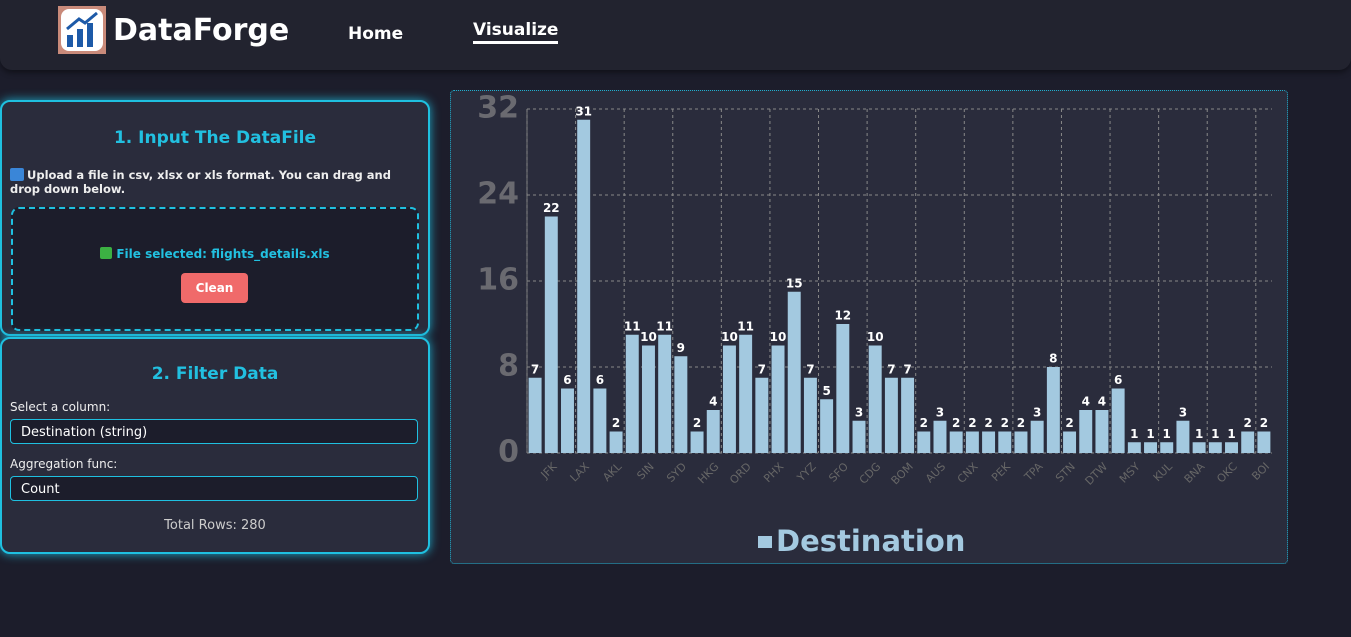 The height and width of the screenshot is (637, 1351). Describe the element at coordinates (580, 472) in the screenshot. I see `x-tick-label: LAX` at that location.